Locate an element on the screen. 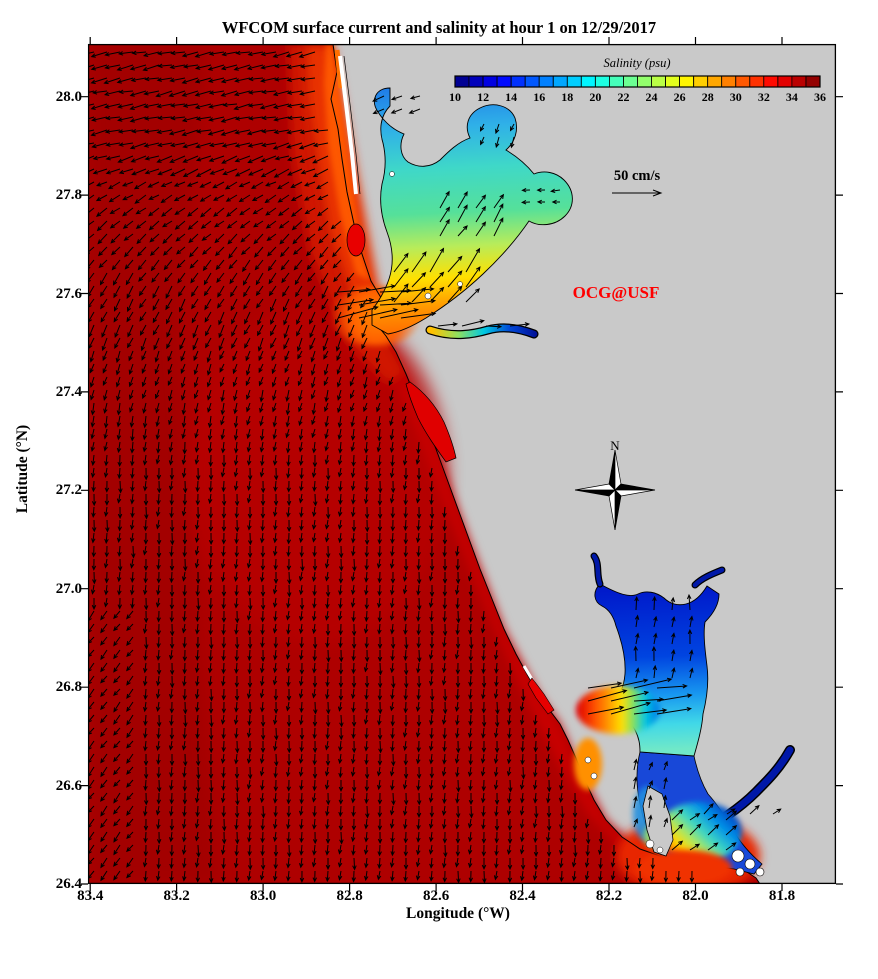 The image size is (878, 979). colorbar-tick-label: 22 is located at coordinates (623, 97).